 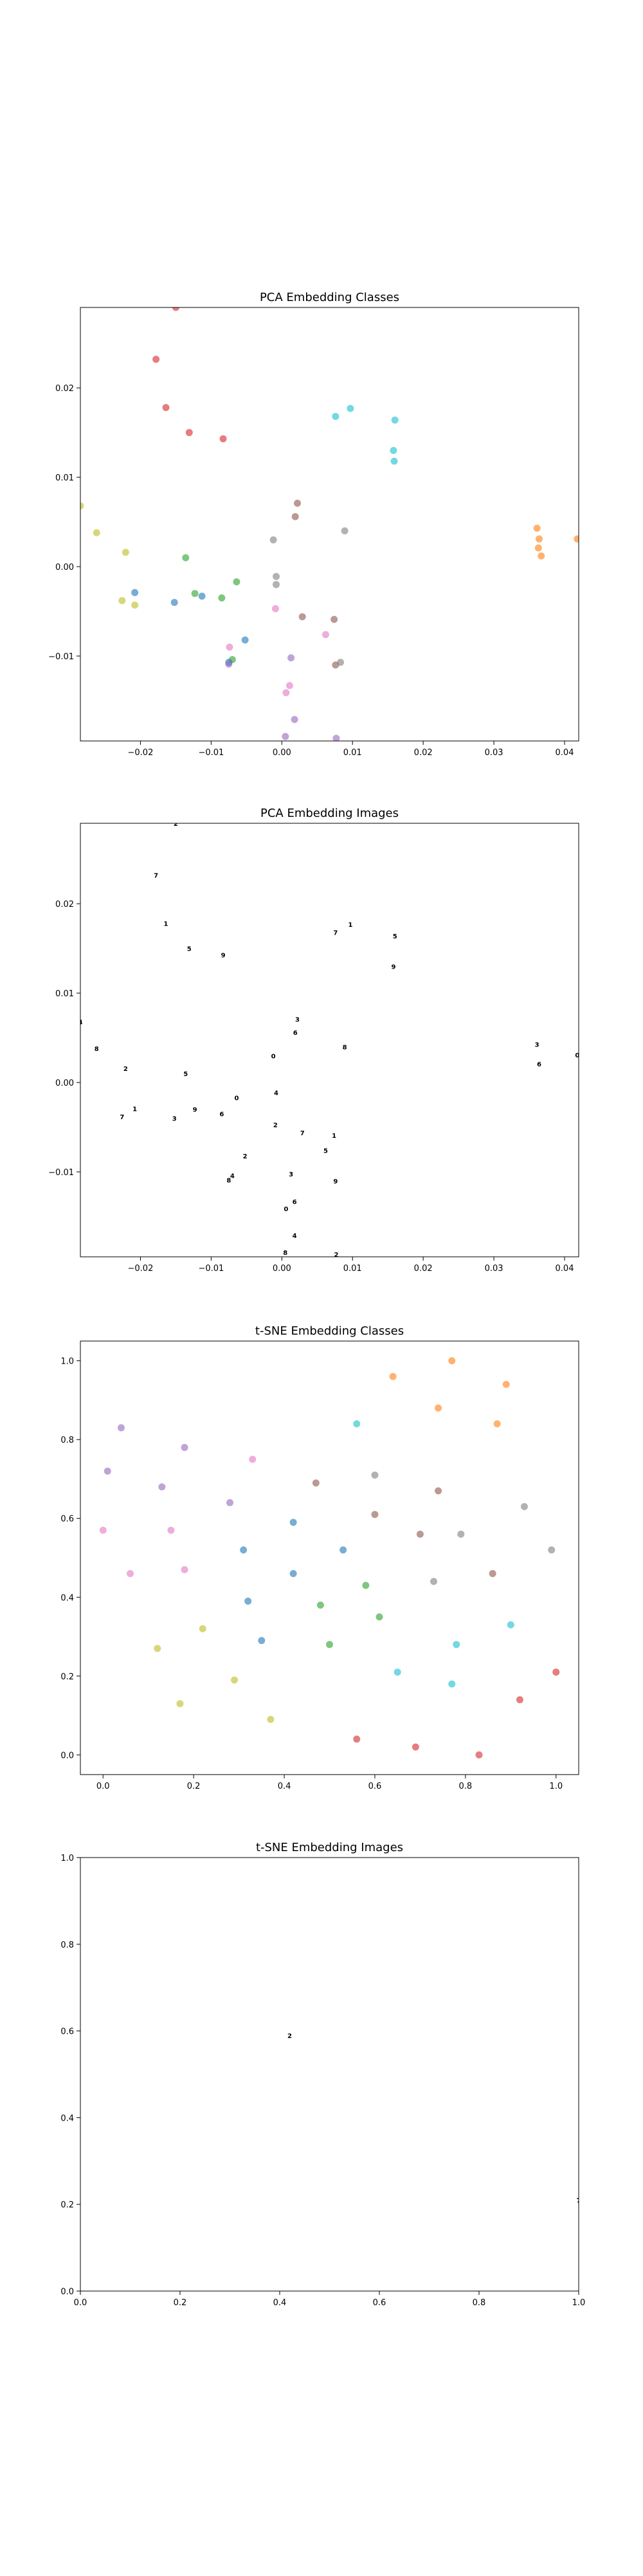 What do you see at coordinates (61, 657) in the screenshot?
I see `y-tick-label: −0.01` at bounding box center [61, 657].